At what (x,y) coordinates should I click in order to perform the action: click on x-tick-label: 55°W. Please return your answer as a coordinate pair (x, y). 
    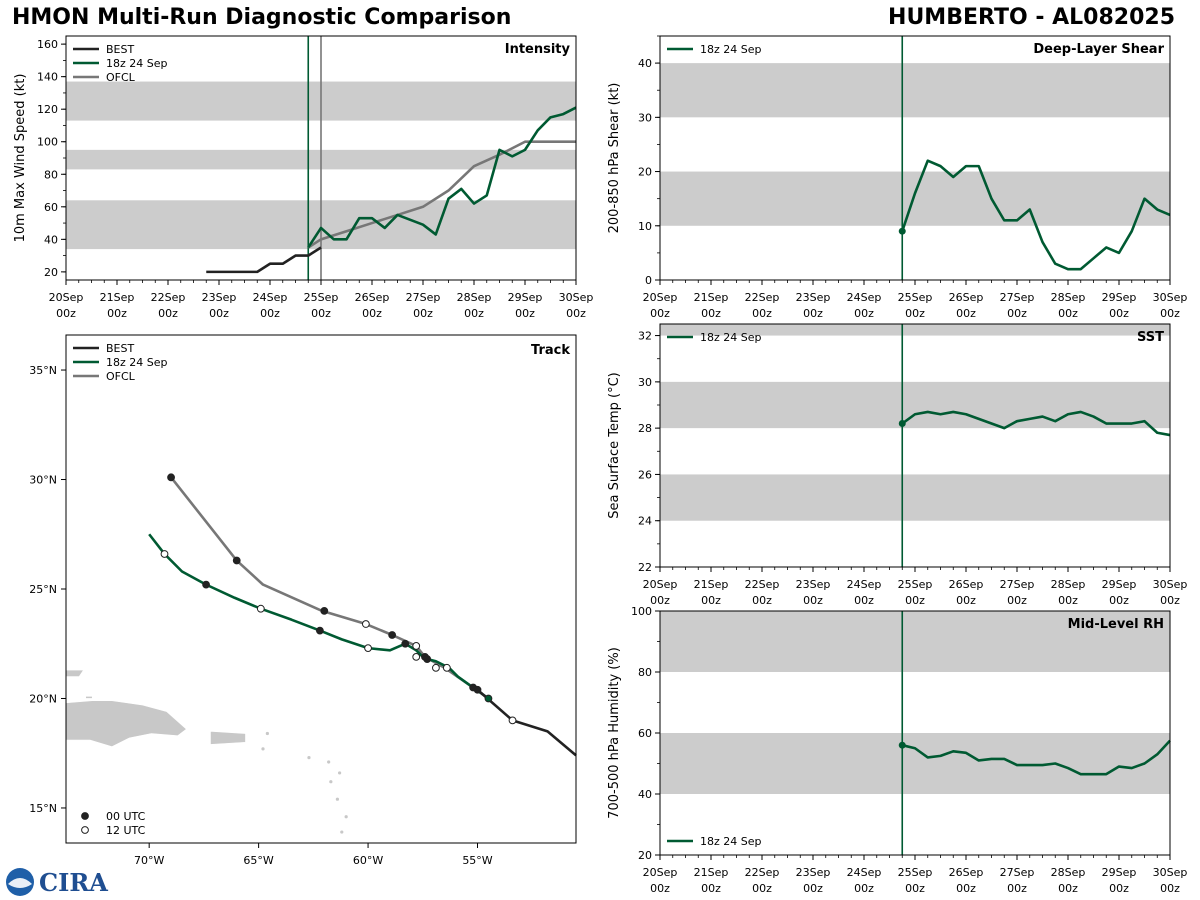
    Looking at the image, I should click on (477, 860).